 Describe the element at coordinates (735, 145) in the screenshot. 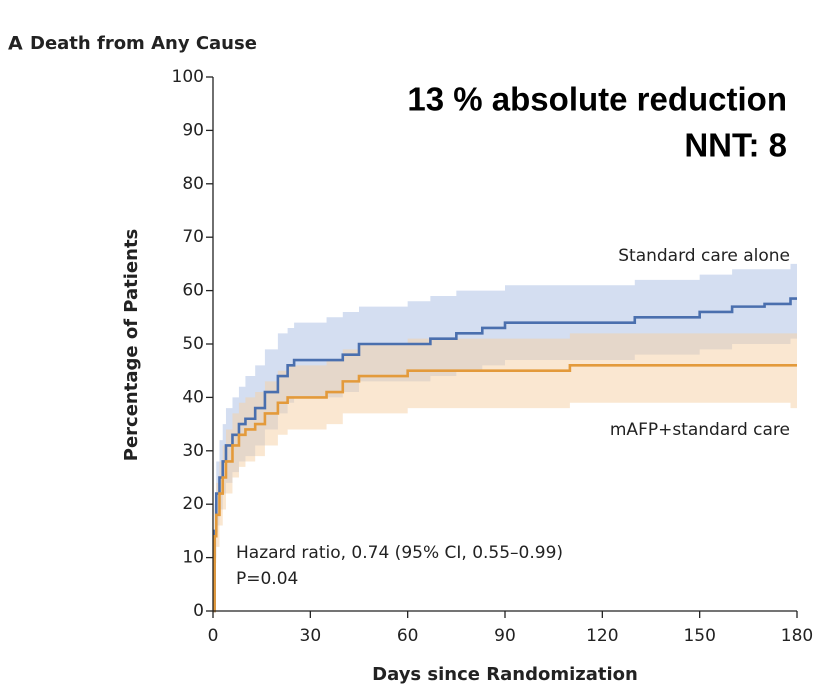

I see `annotation: NNT: 8` at that location.